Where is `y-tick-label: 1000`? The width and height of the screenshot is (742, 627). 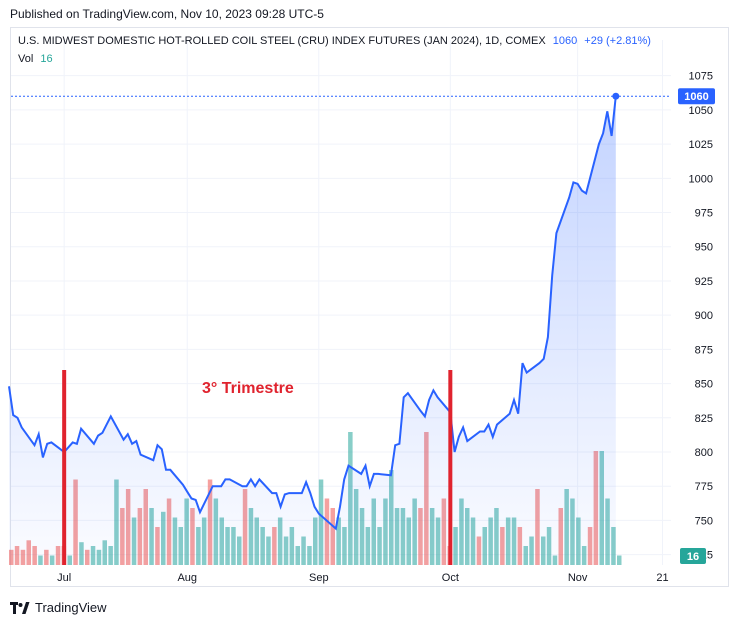 y-tick-label: 1000 is located at coordinates (701, 179).